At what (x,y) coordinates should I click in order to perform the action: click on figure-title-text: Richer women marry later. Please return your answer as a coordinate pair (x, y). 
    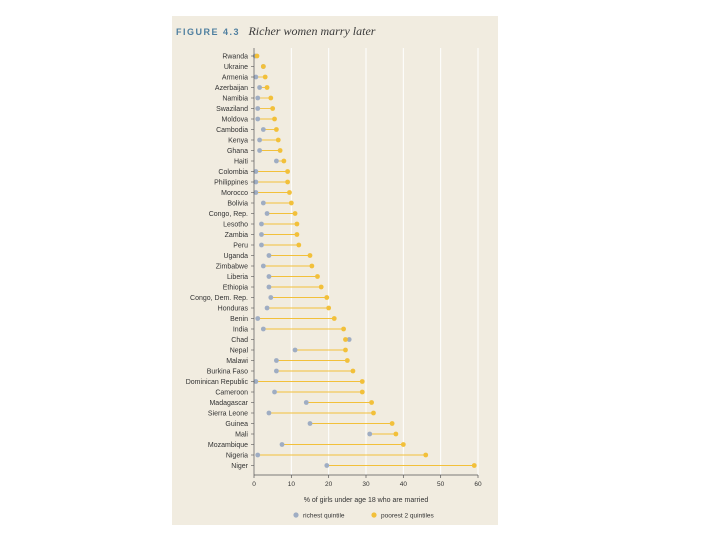
    Looking at the image, I should click on (312, 31).